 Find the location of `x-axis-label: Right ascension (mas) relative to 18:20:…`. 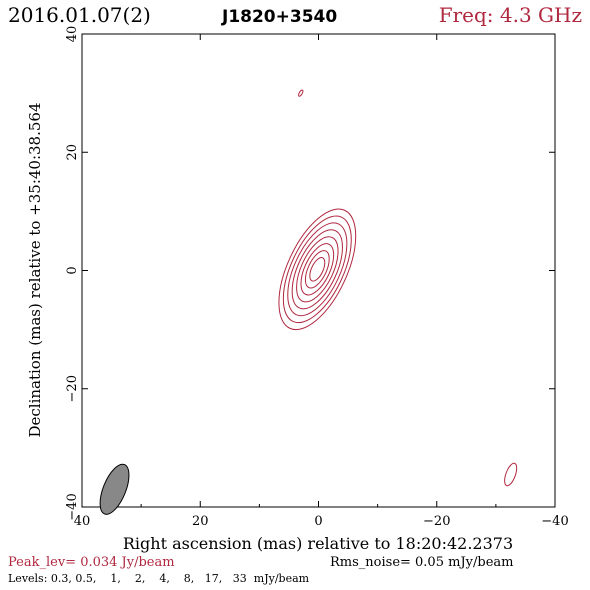

x-axis-label: Right ascension (mas) relative to 18:20:… is located at coordinates (318, 543).